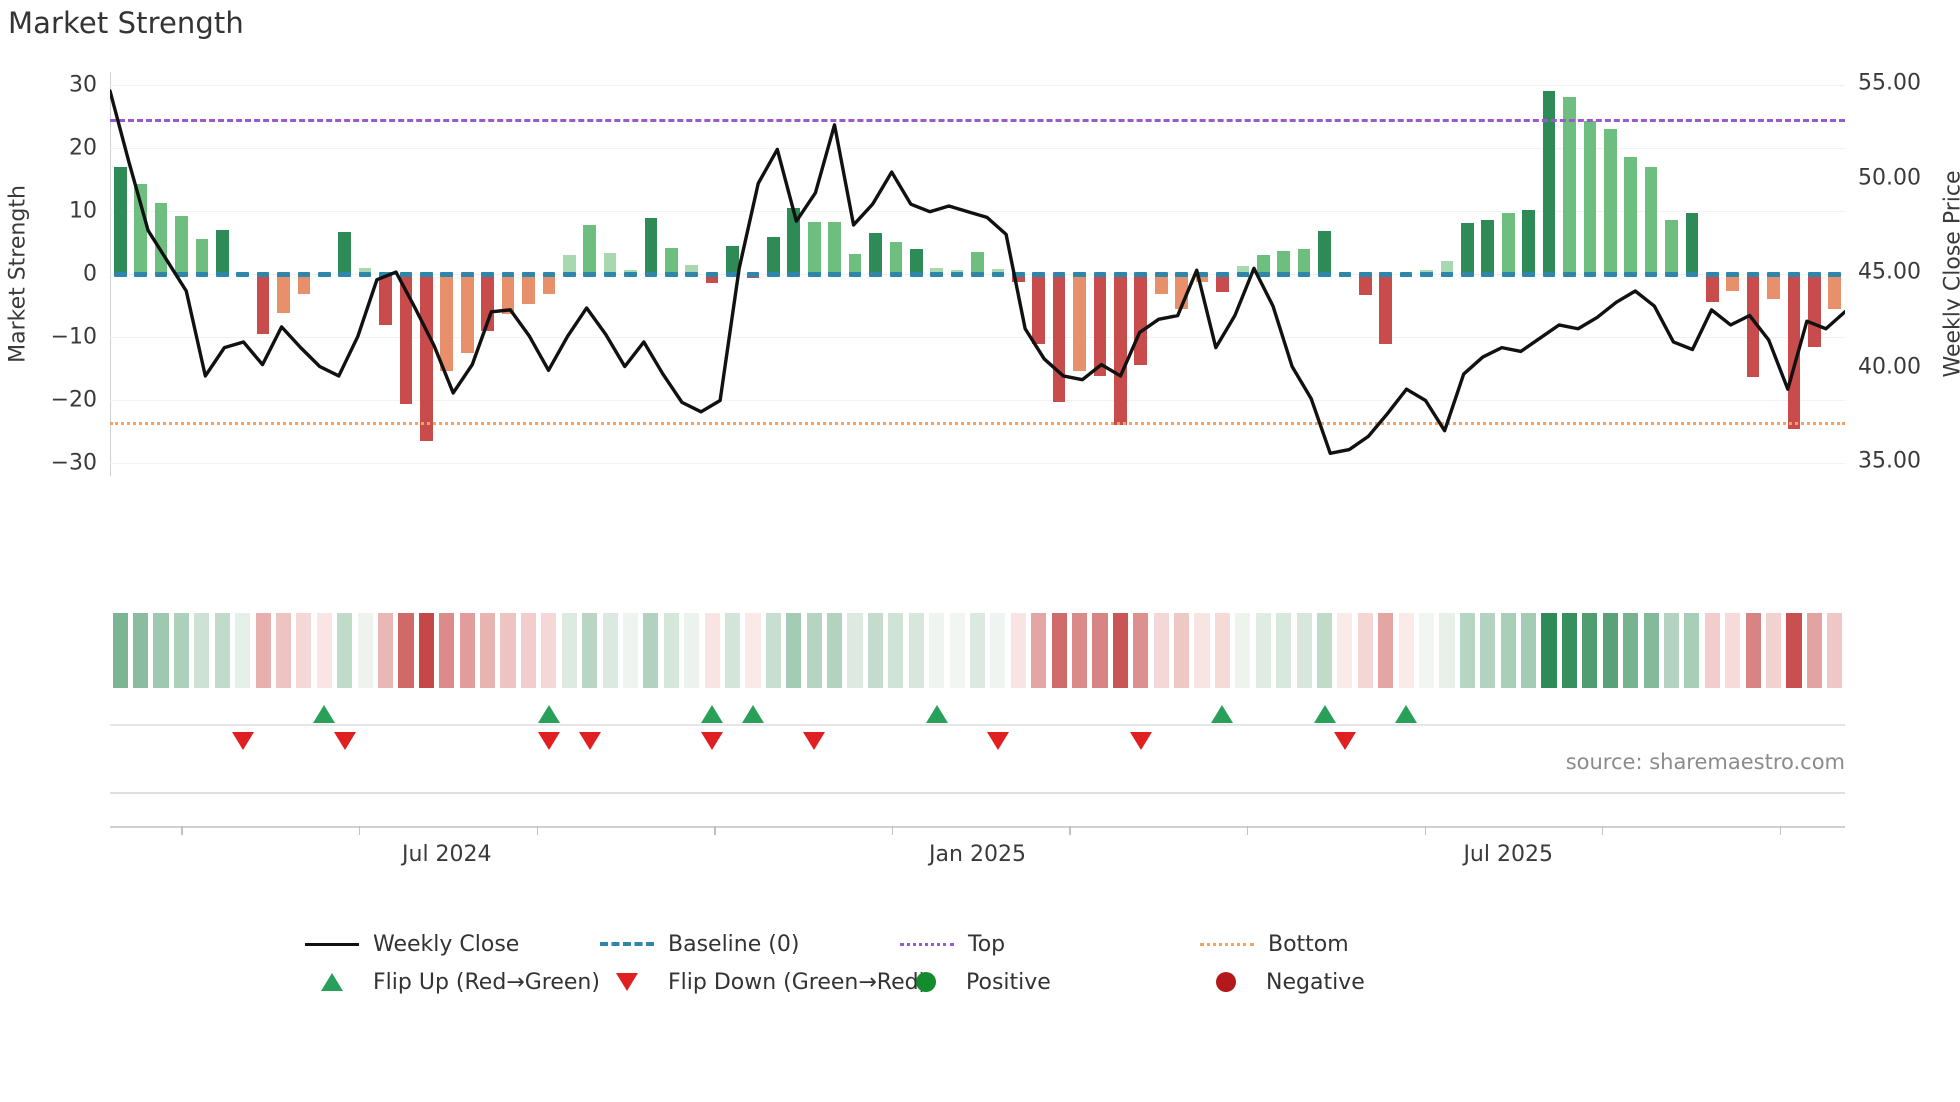 Image resolution: width=1960 pixels, height=1102 pixels. I want to click on legend-item-negative: Negative, so click(1282, 982).